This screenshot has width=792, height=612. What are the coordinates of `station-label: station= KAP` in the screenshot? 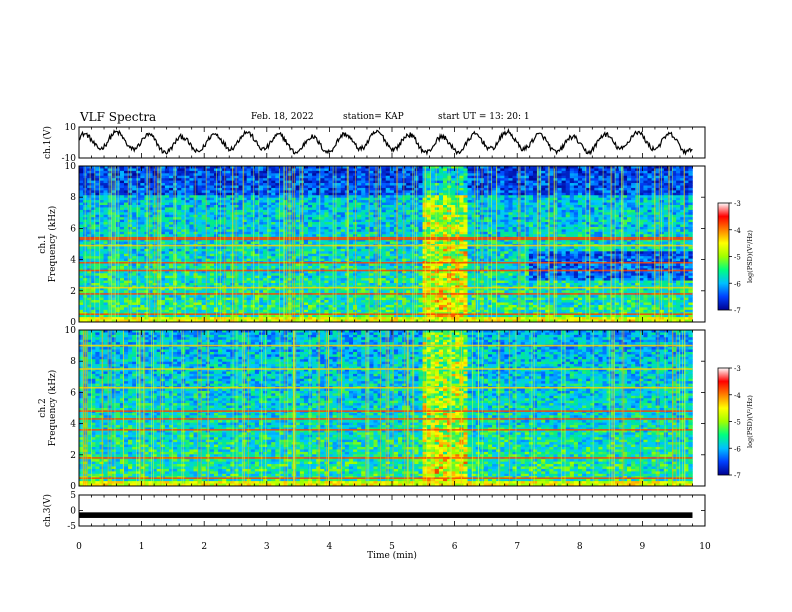 It's located at (373, 117).